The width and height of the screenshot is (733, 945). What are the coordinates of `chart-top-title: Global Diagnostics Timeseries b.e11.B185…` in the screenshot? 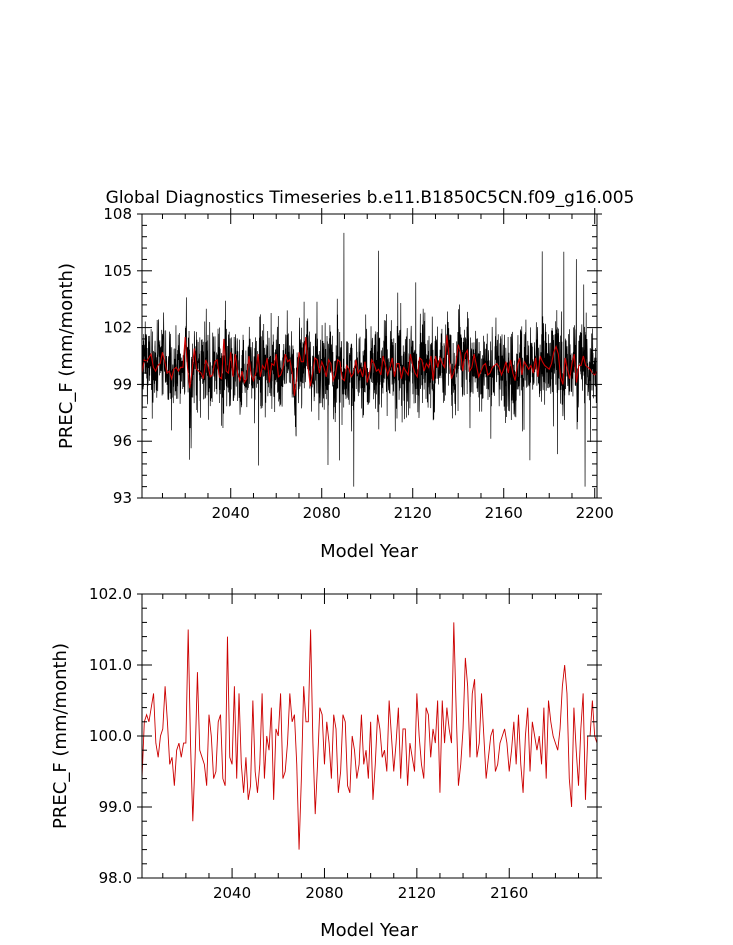 It's located at (370, 198).